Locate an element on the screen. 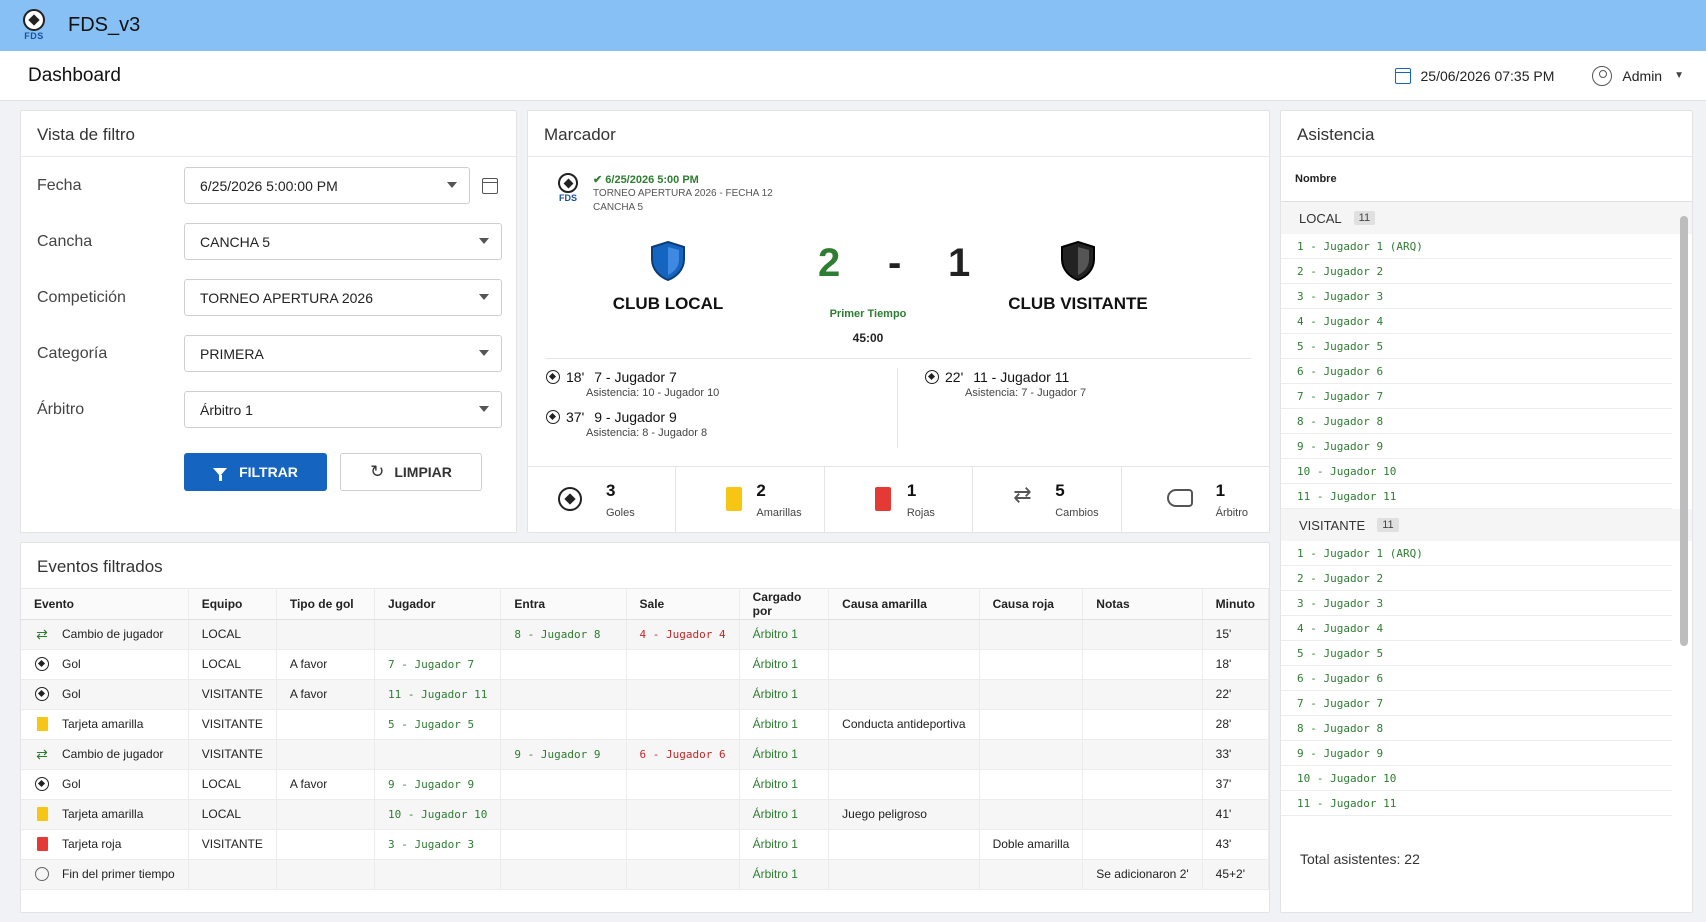  stat-value: 1 is located at coordinates (1220, 490).